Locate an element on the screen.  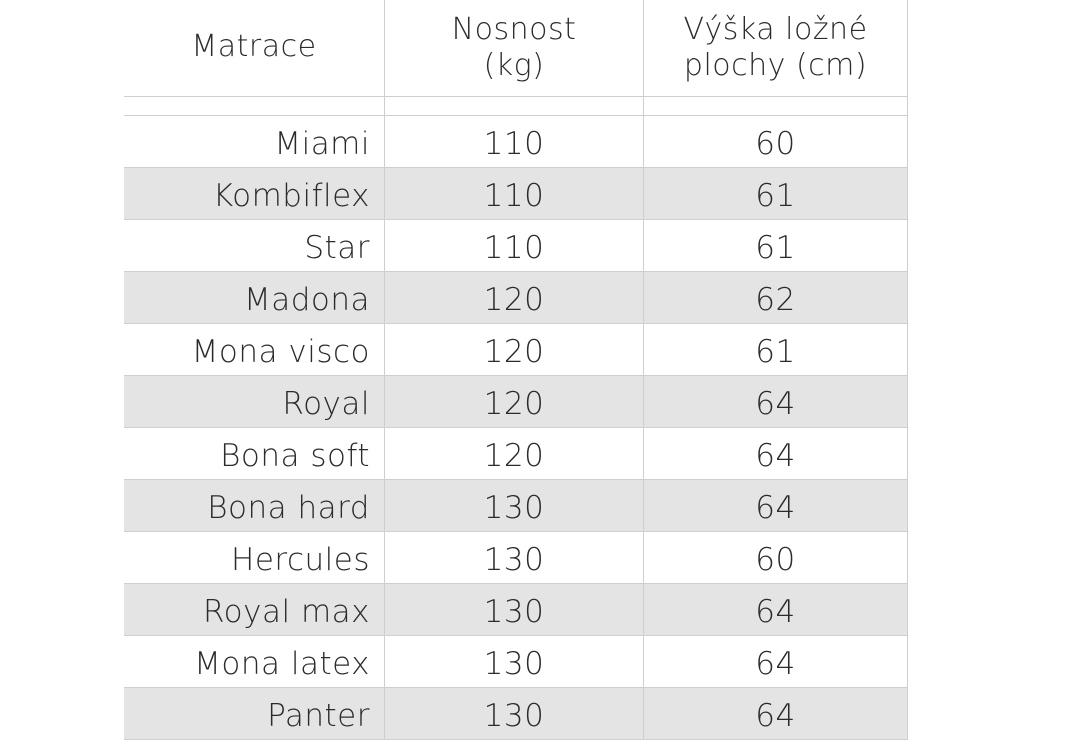
table-row: Madona 120 62 is located at coordinates (516, 298).